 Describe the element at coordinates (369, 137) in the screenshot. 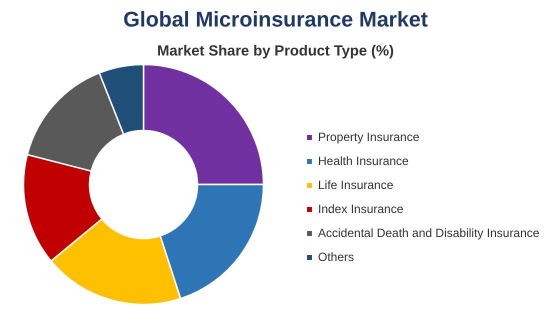

I see `legend-label: Property Insurance` at that location.